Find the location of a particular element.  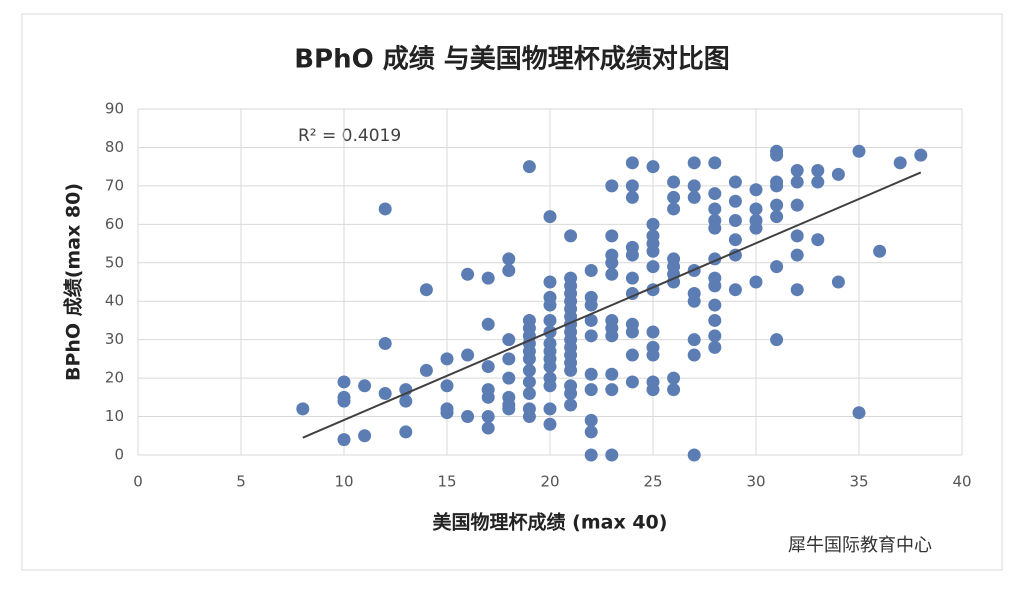

x-axis-label: 美国物理杯成绩 (max 40) is located at coordinates (550, 522).